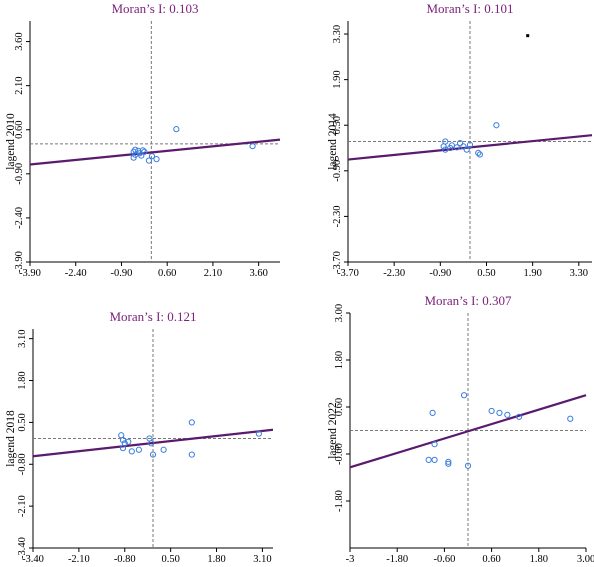  Describe the element at coordinates (79, 559) in the screenshot. I see `x-tick-label: -2.10` at that location.